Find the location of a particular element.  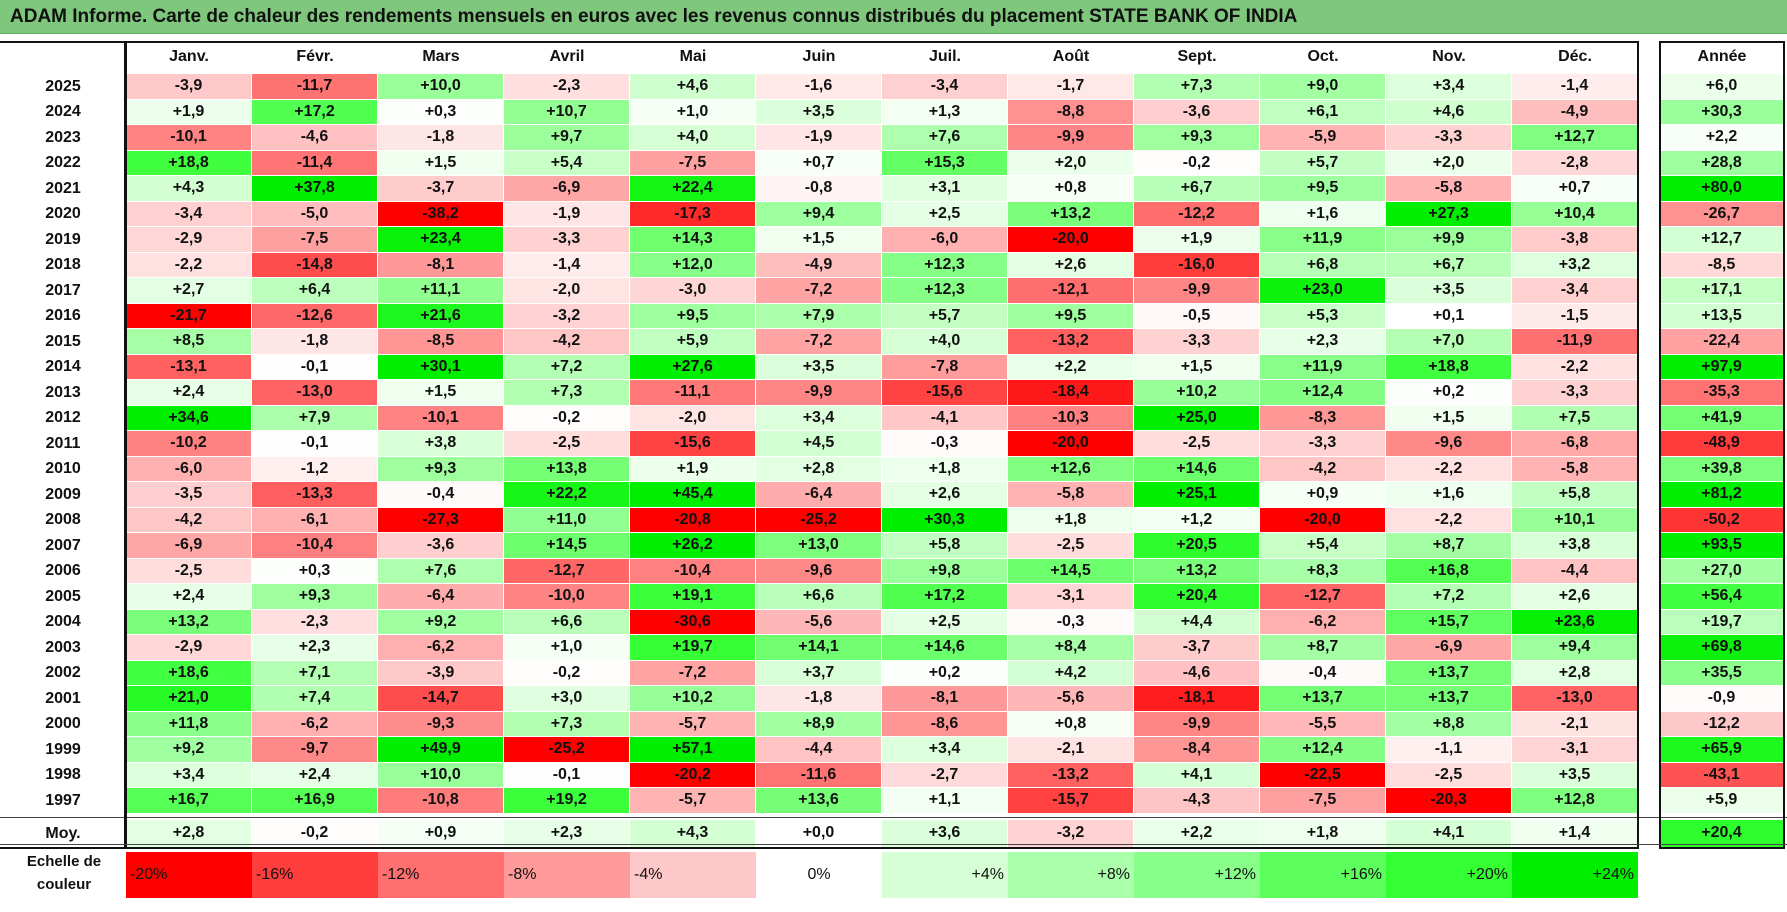

heatmap-cell: +6,4 is located at coordinates (315, 291).